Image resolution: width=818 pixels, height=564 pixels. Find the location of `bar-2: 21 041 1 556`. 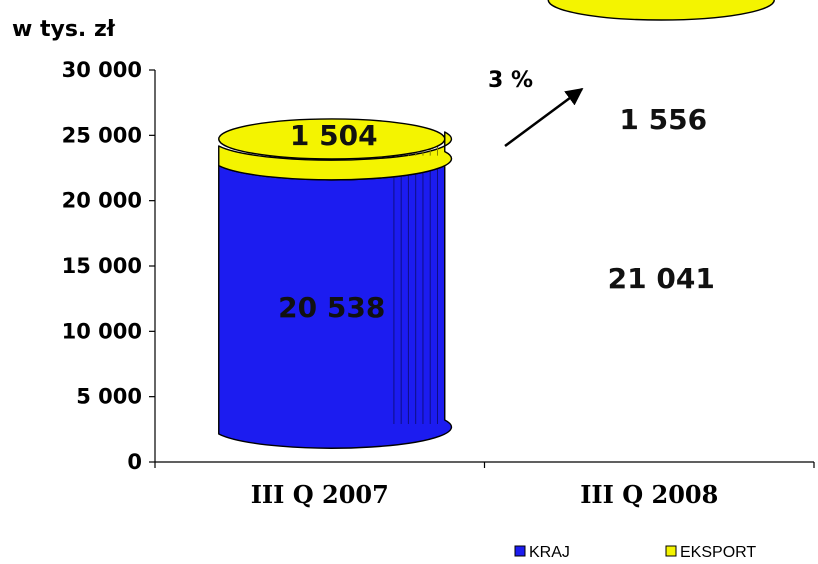

bar-2: 21 041 1 556 is located at coordinates (661, 147).